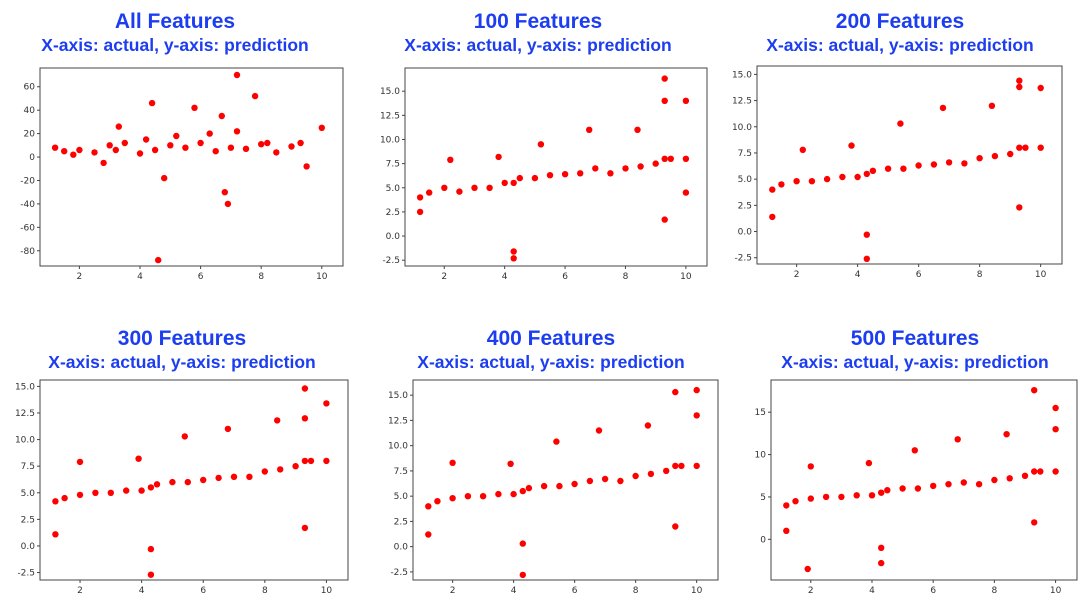  Describe the element at coordinates (551, 338) in the screenshot. I see `panel-title: 400 Features` at that location.